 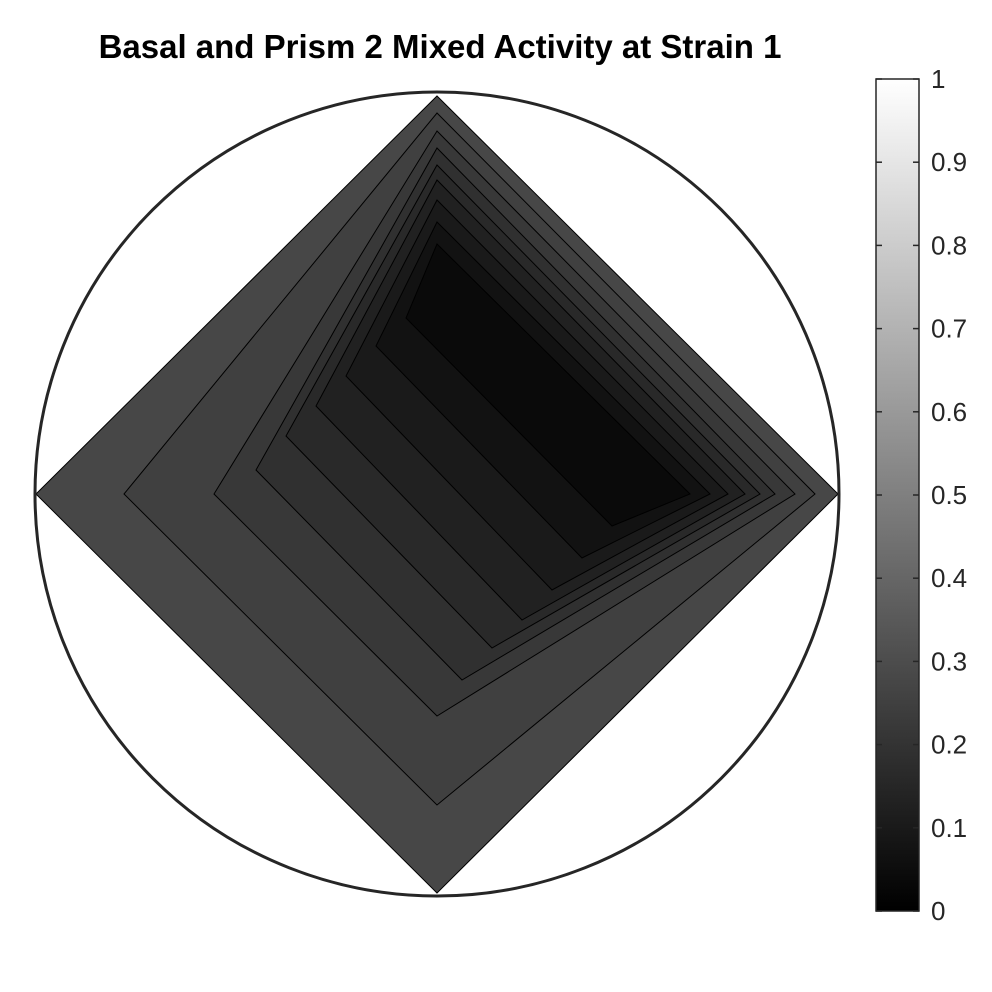 What do you see at coordinates (949, 412) in the screenshot?
I see `colorbar-tick-label: 0.6` at bounding box center [949, 412].